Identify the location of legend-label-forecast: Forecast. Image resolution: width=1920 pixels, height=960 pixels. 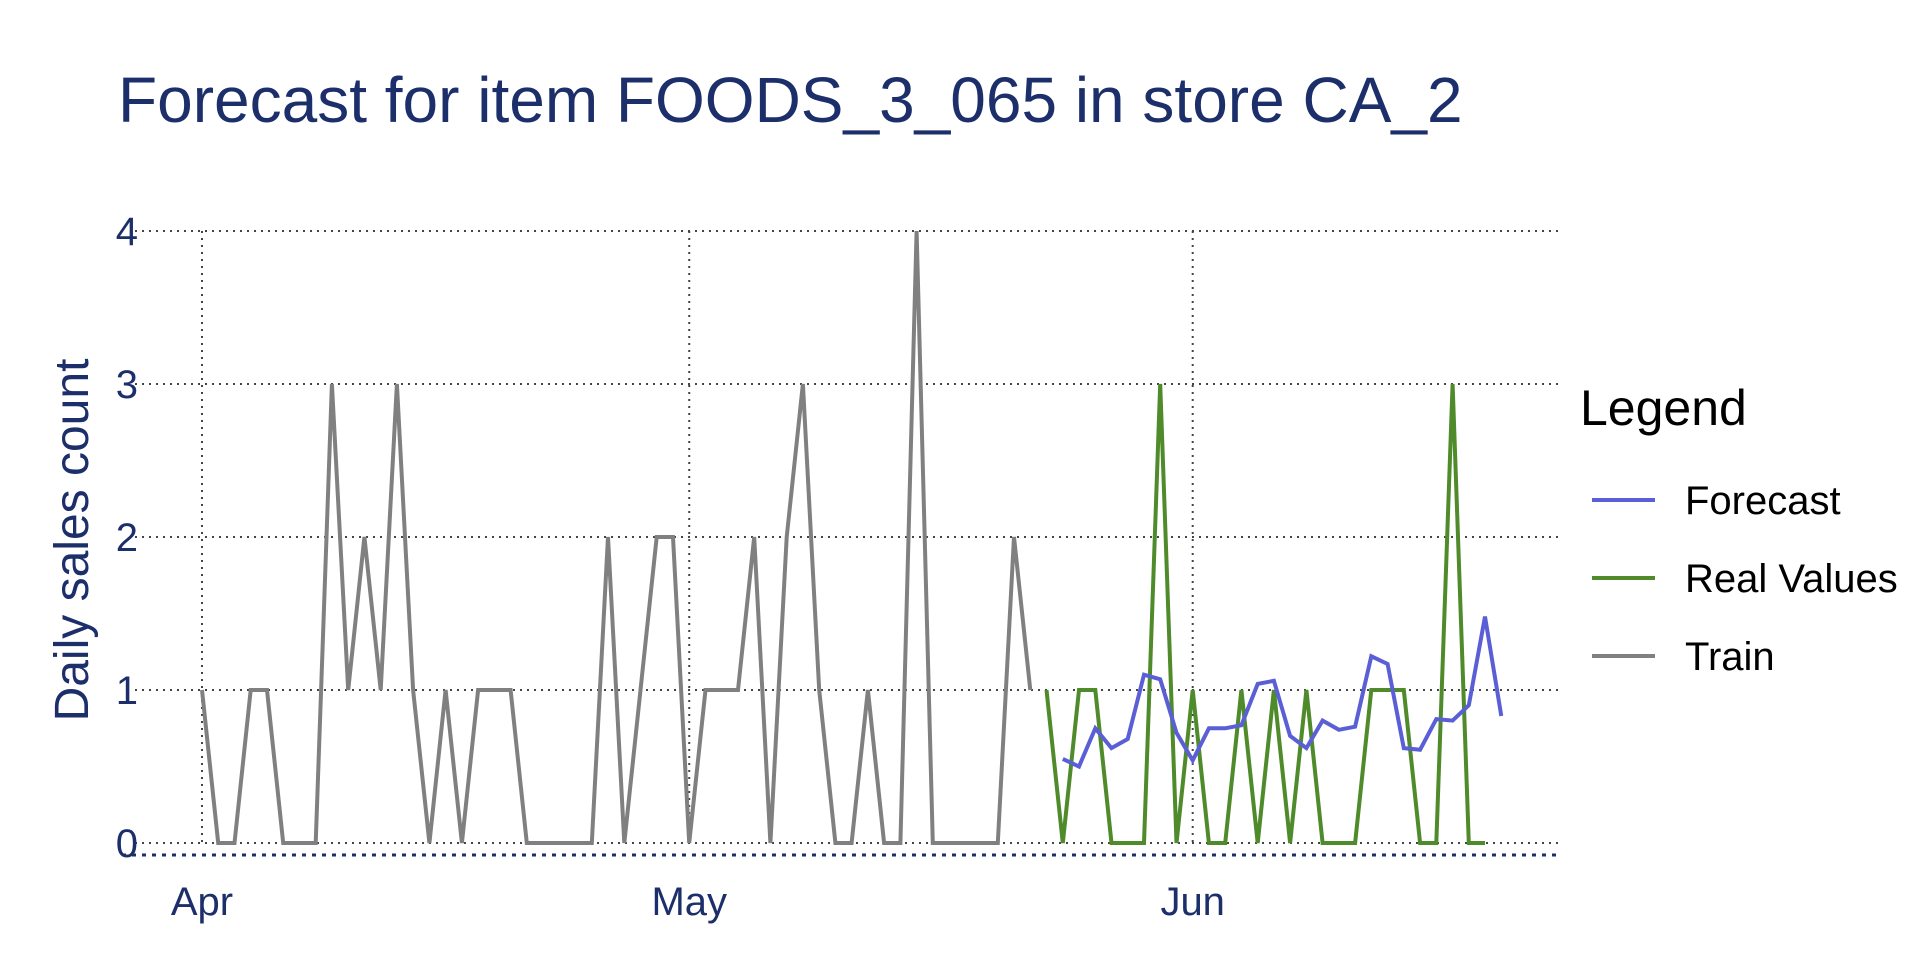
(1763, 501).